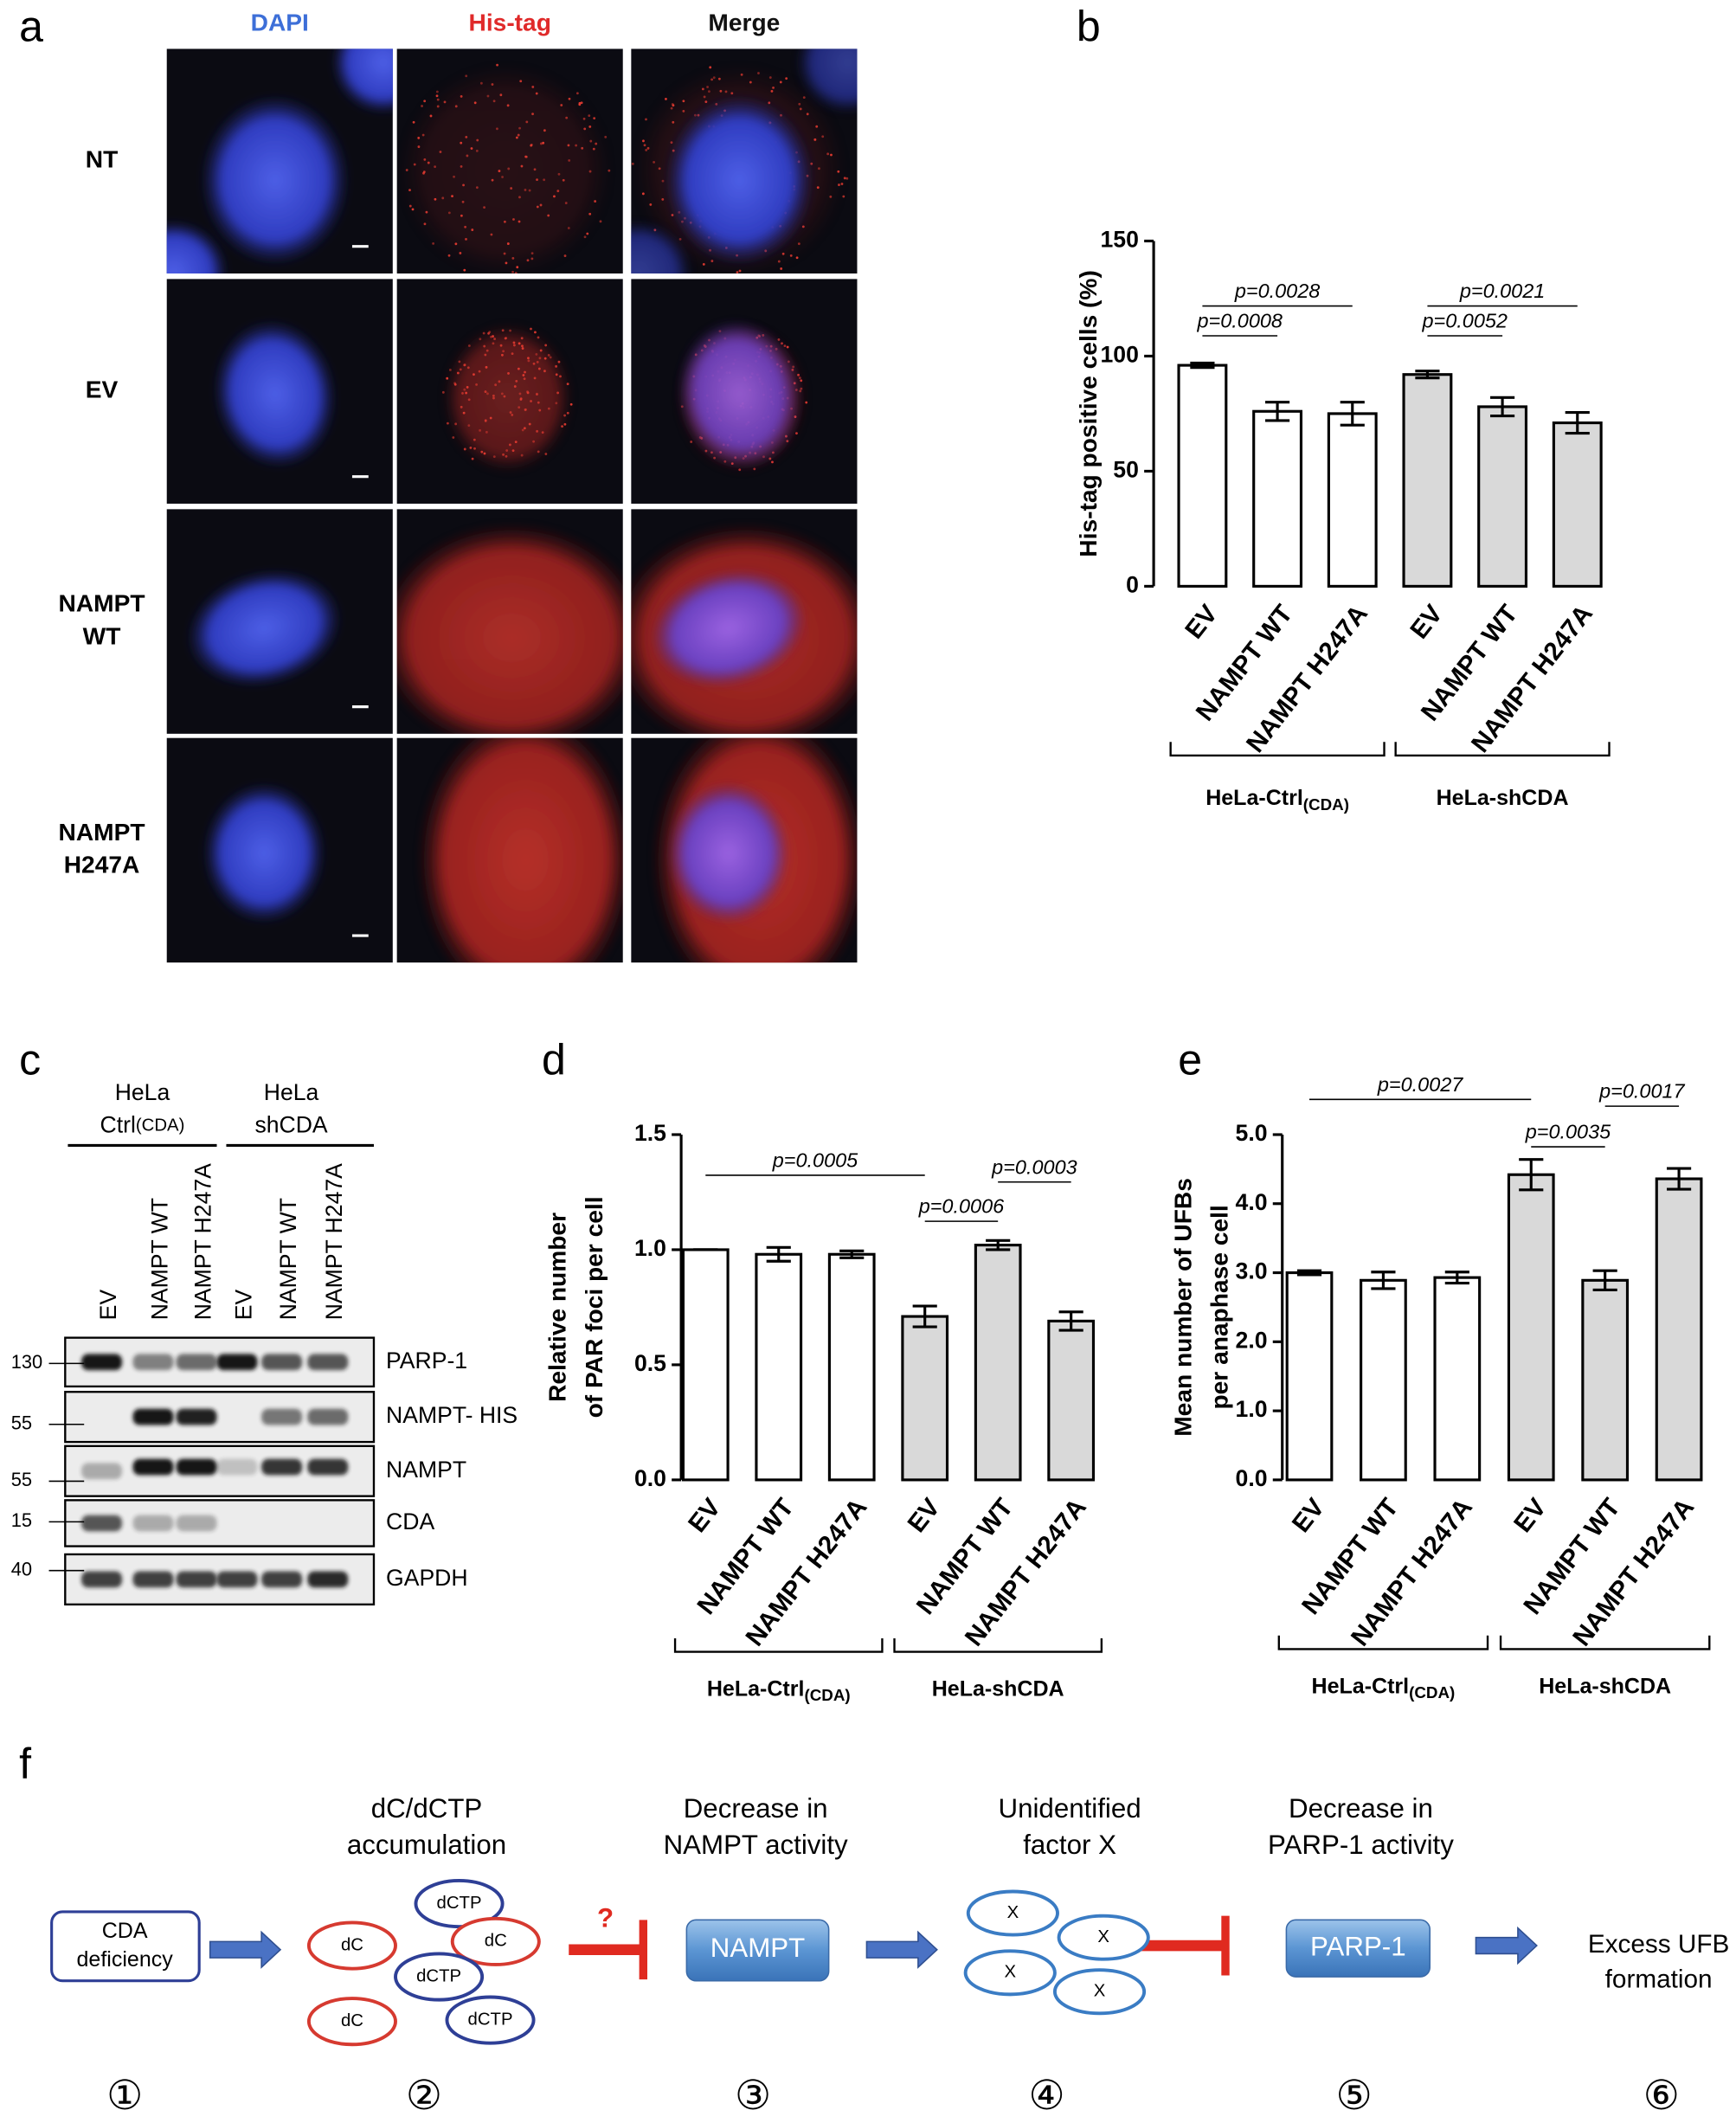  I want to click on panel-label: c, so click(30, 1060).